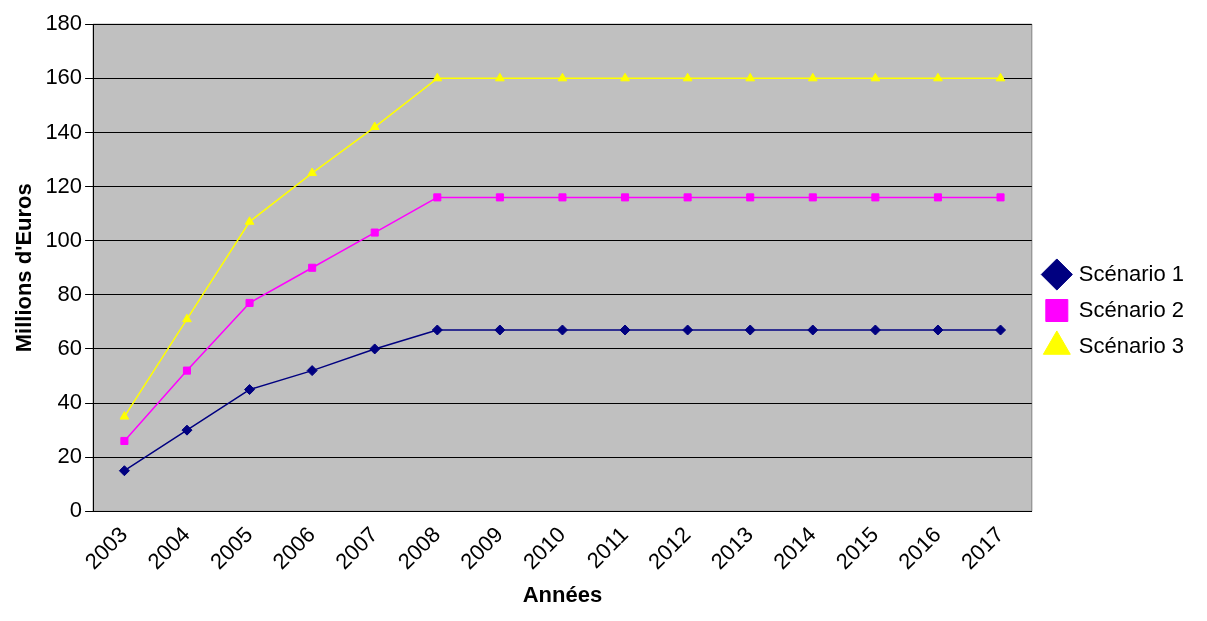  What do you see at coordinates (70, 293) in the screenshot?
I see `y-tick-label: 80` at bounding box center [70, 293].